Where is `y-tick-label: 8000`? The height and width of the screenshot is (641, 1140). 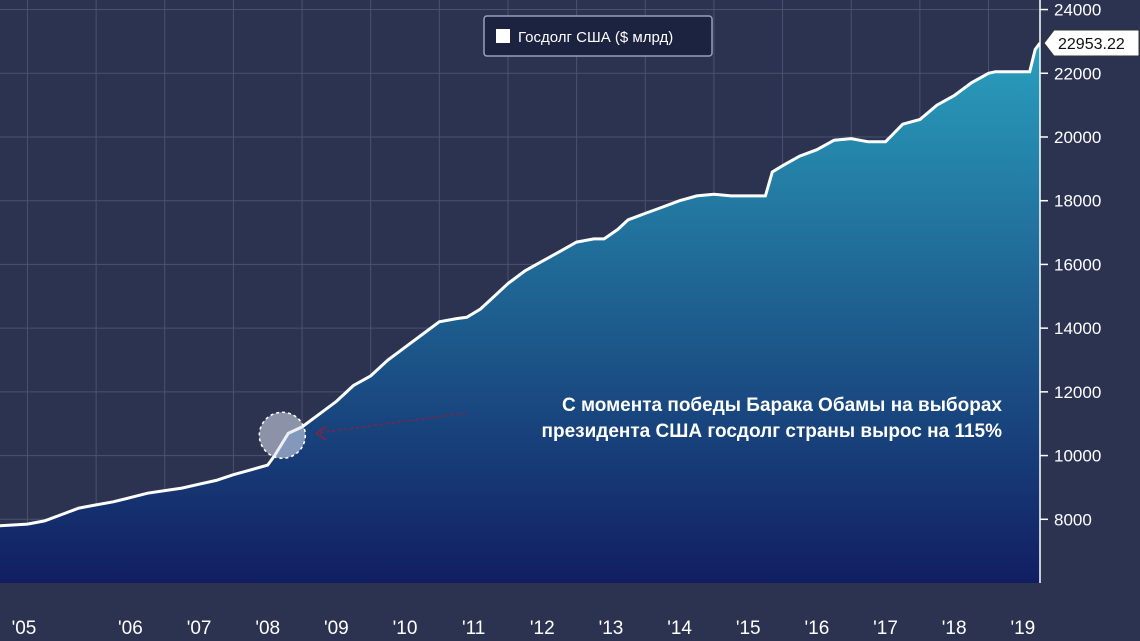 y-tick-label: 8000 is located at coordinates (1073, 519).